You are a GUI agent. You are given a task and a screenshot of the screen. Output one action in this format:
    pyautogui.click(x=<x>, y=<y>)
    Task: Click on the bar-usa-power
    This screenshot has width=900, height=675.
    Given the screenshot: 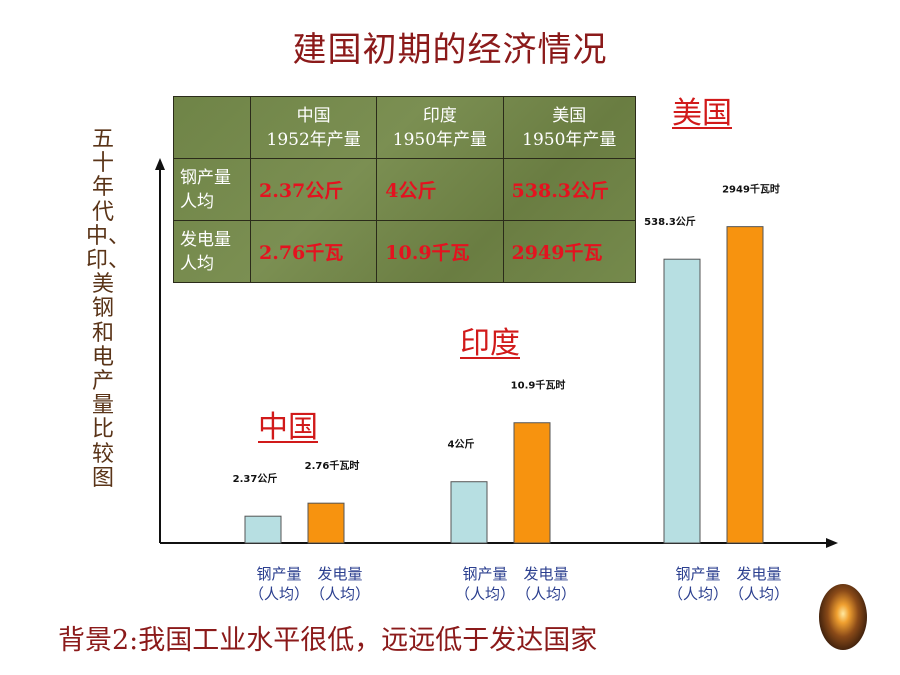 What is the action you would take?
    pyautogui.click(x=745, y=385)
    